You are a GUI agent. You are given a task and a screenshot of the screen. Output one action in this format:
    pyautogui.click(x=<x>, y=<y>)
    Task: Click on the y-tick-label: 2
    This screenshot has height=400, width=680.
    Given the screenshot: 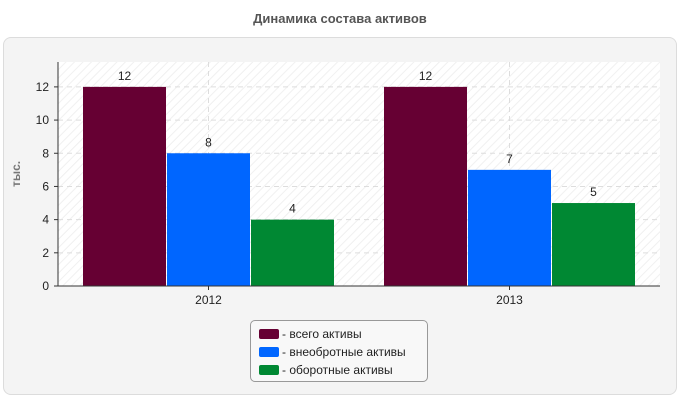 What is the action you would take?
    pyautogui.click(x=45, y=253)
    